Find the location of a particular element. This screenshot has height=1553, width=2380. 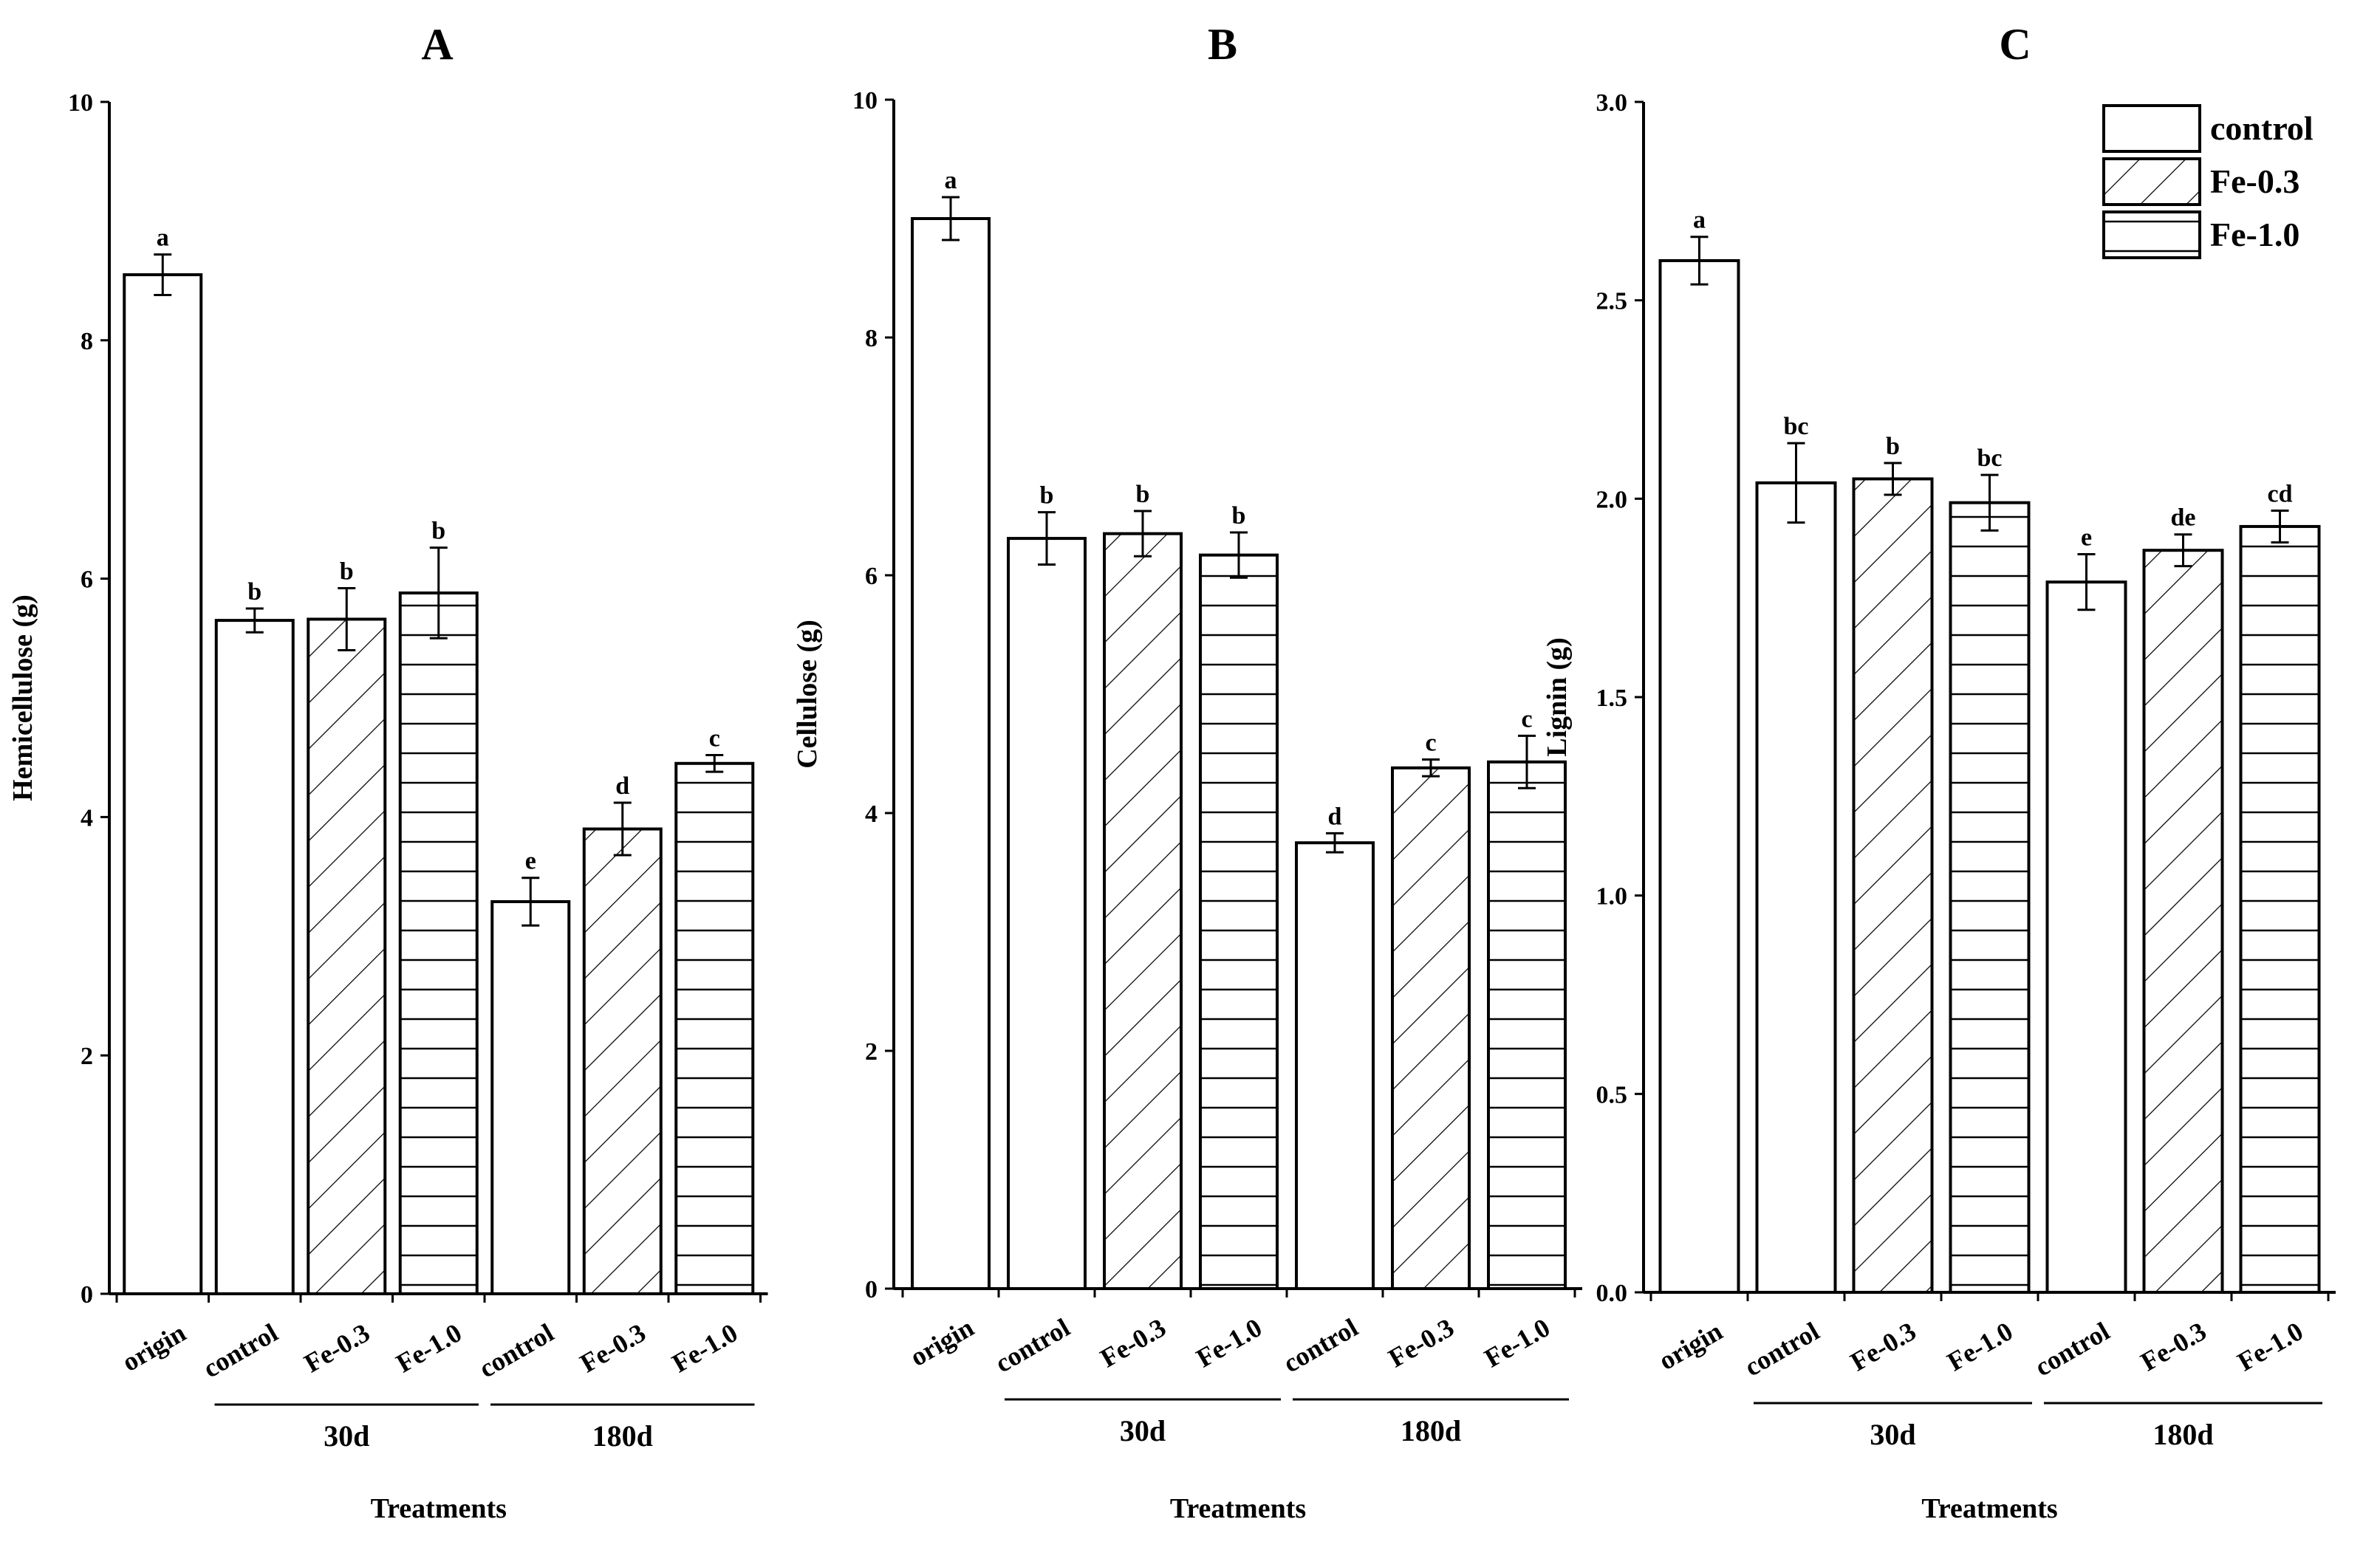

panel-letter: B is located at coordinates (1223, 44).